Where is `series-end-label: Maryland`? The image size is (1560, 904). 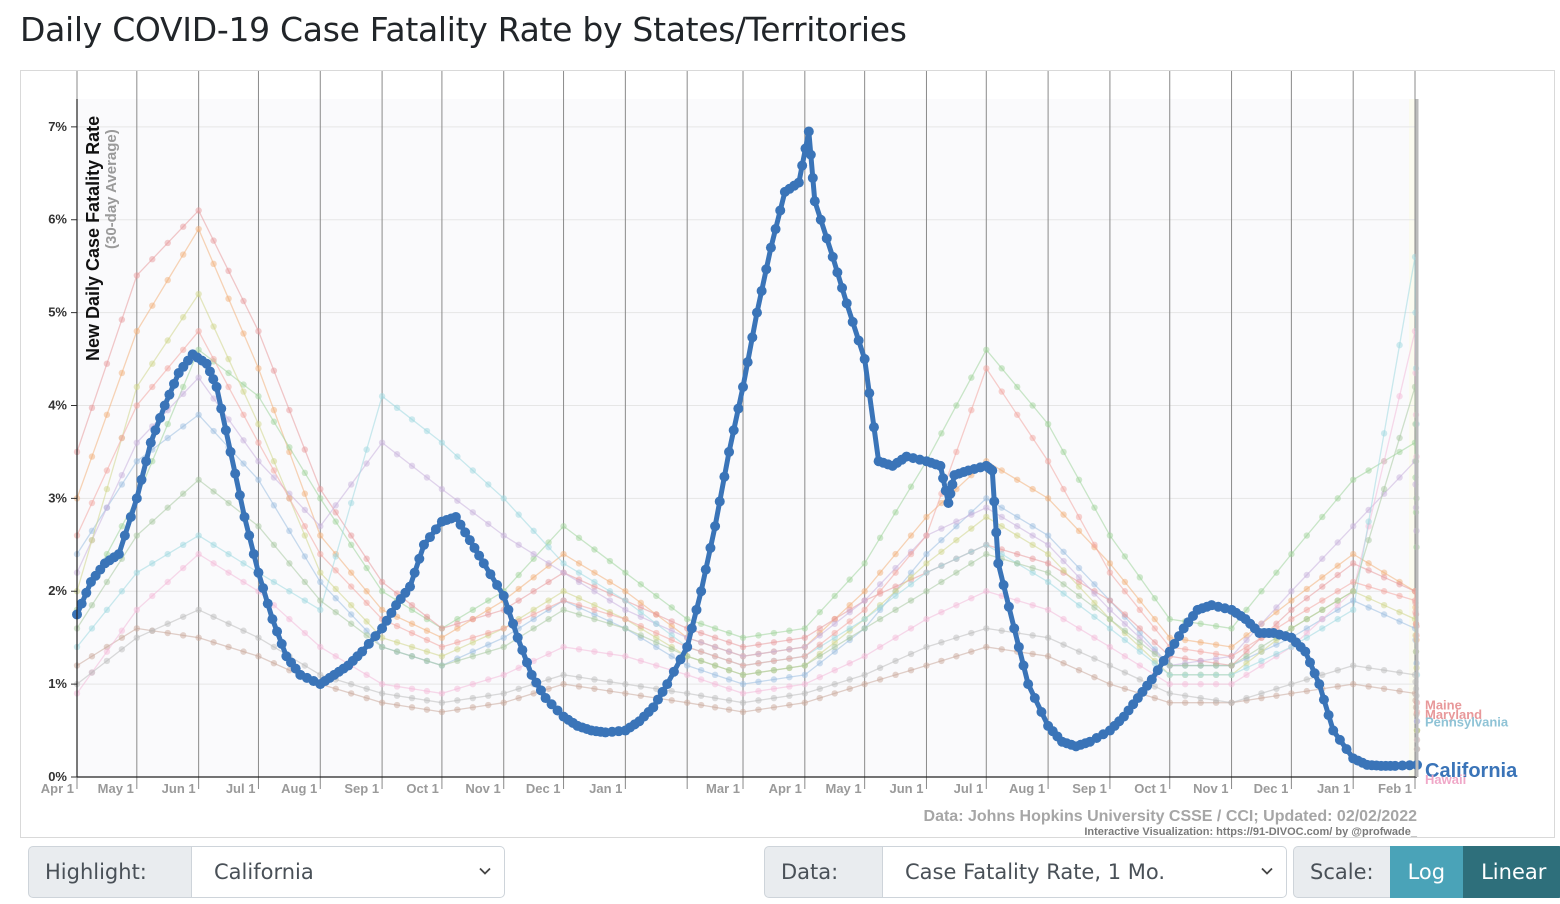 series-end-label: Maryland is located at coordinates (1453, 714).